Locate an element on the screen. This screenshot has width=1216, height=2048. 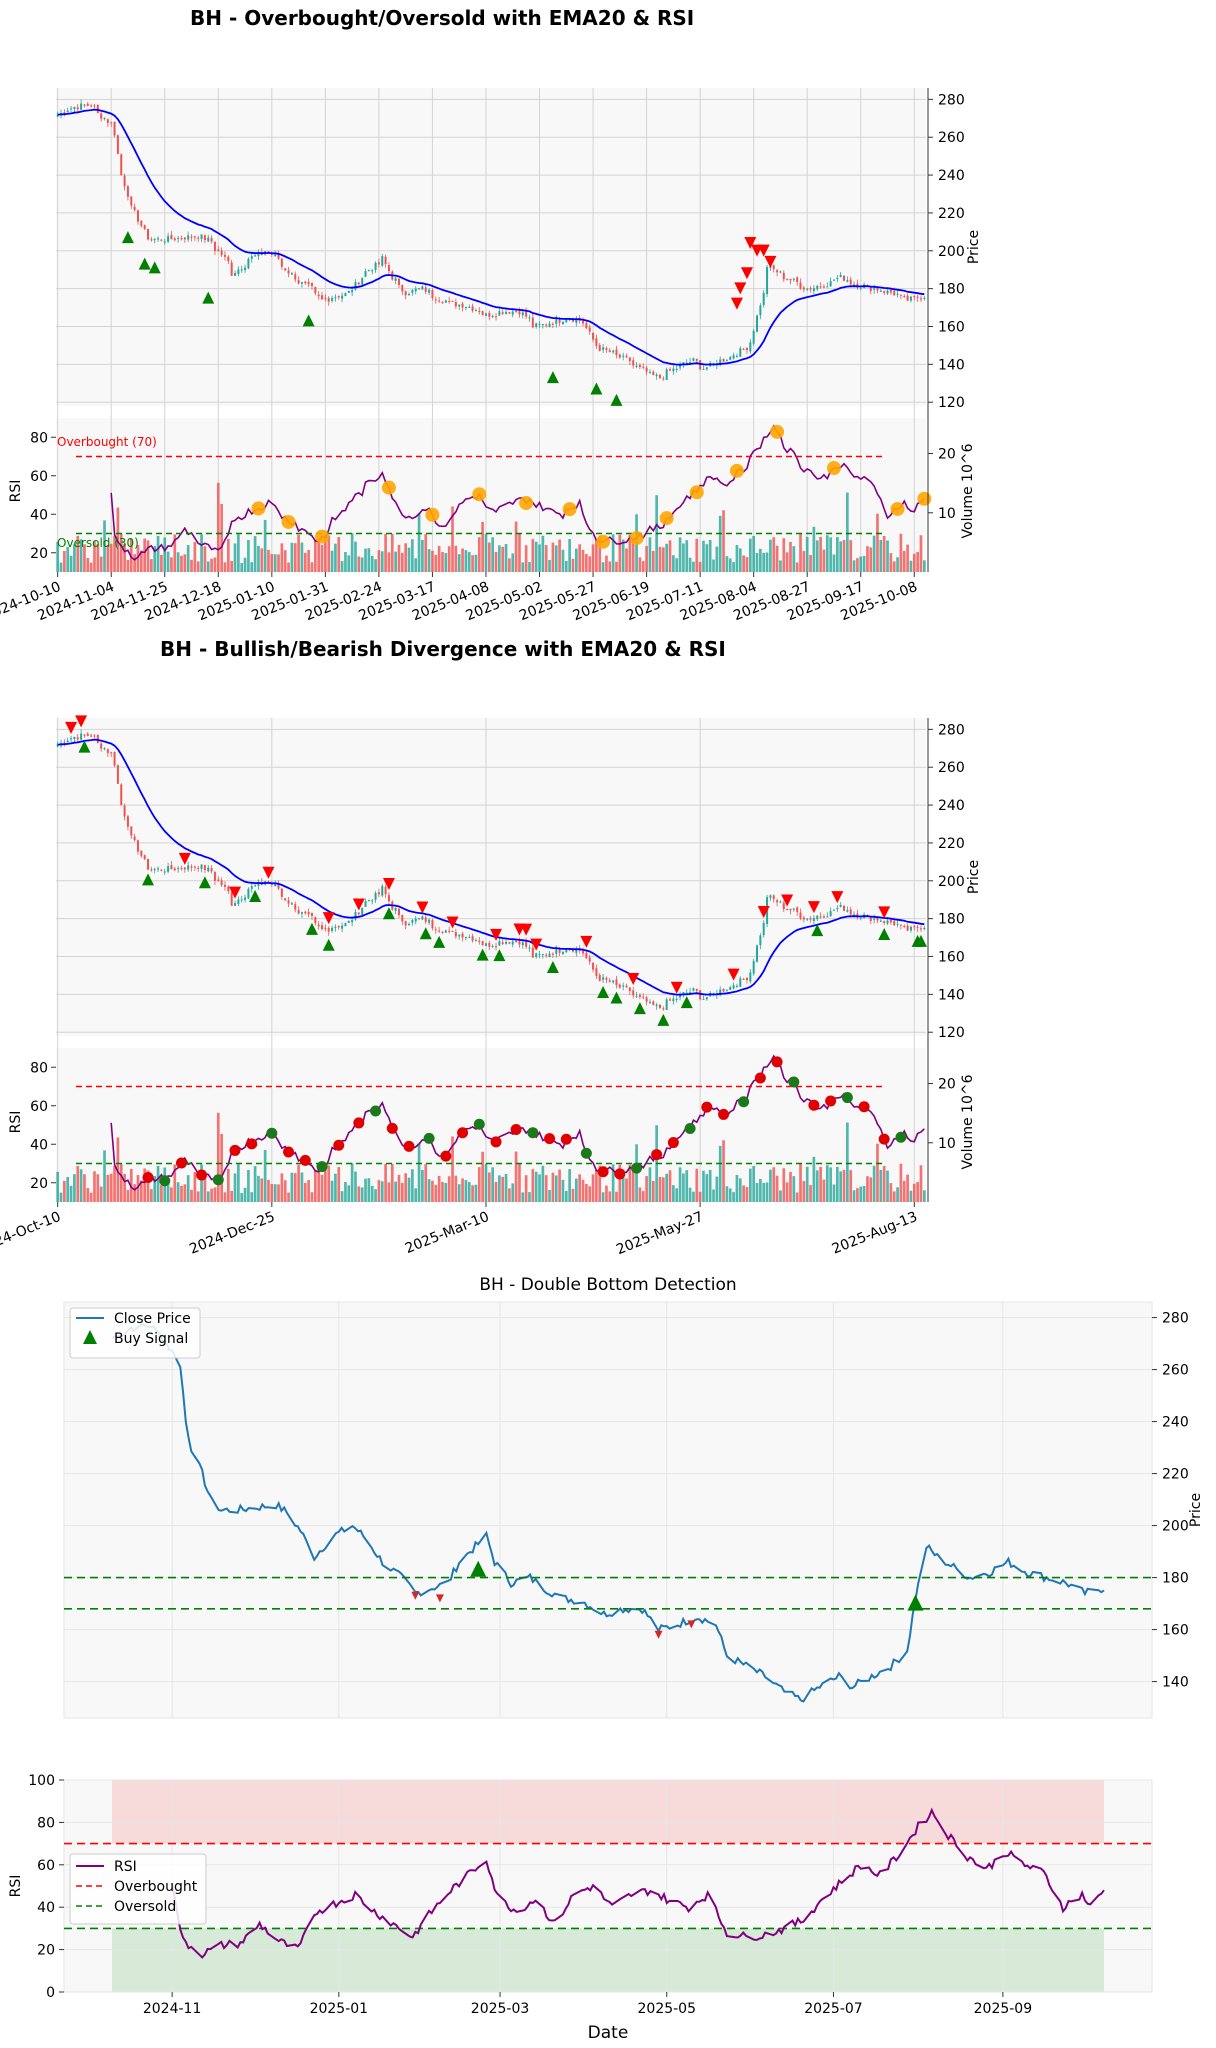
panel1-buy-marker is located at coordinates (552, 377).